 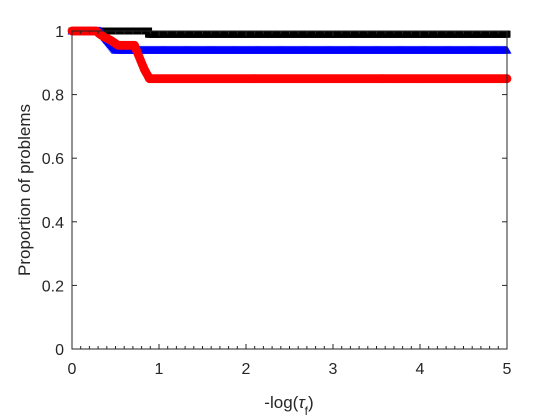 I want to click on x-tick-label: 0, so click(x=72, y=369).